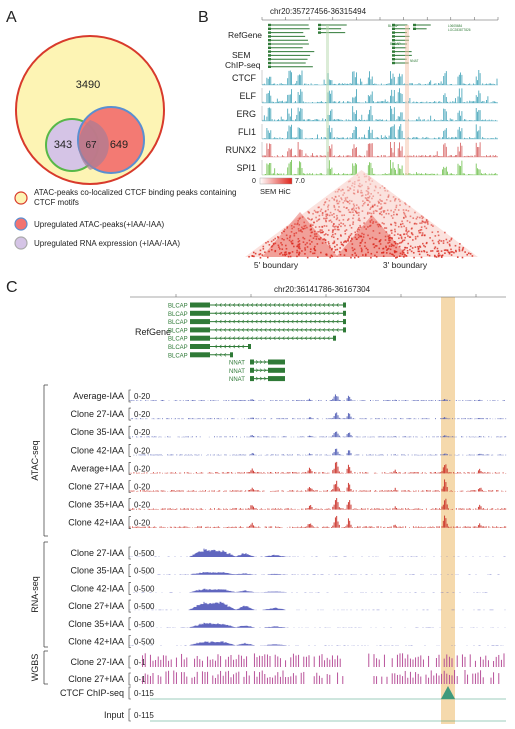  Describe the element at coordinates (414, 61) in the screenshot. I see `gene-label: NNAT` at that location.